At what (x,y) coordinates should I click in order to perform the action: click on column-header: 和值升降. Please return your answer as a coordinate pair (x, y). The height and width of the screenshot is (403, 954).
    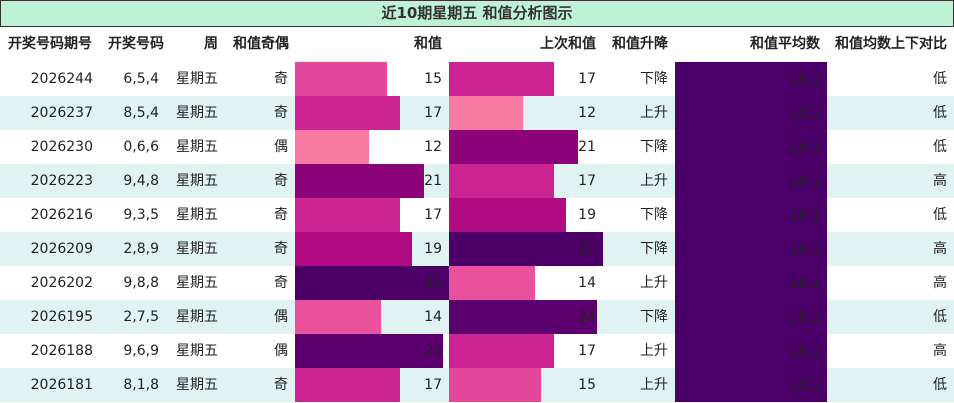
    Looking at the image, I should click on (640, 44).